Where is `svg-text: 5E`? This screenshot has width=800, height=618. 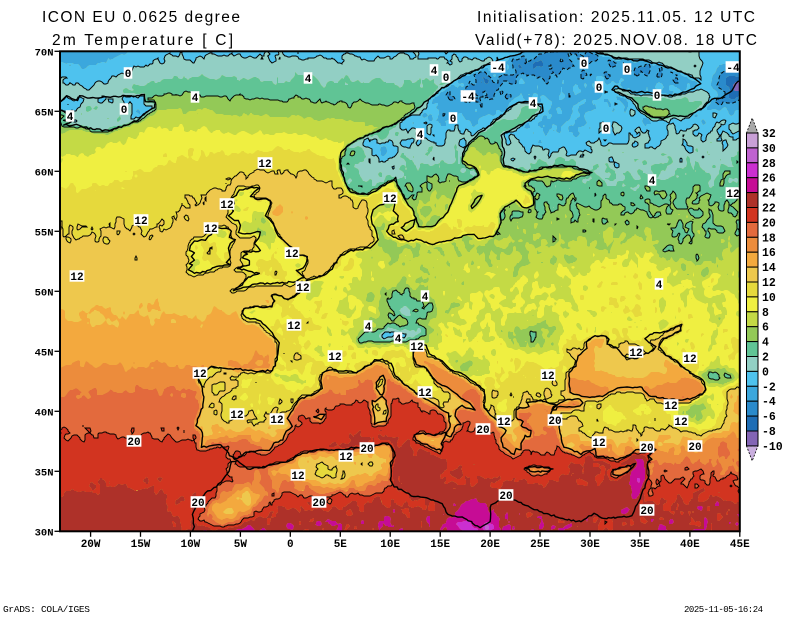
svg-text: 5E is located at coordinates (341, 545).